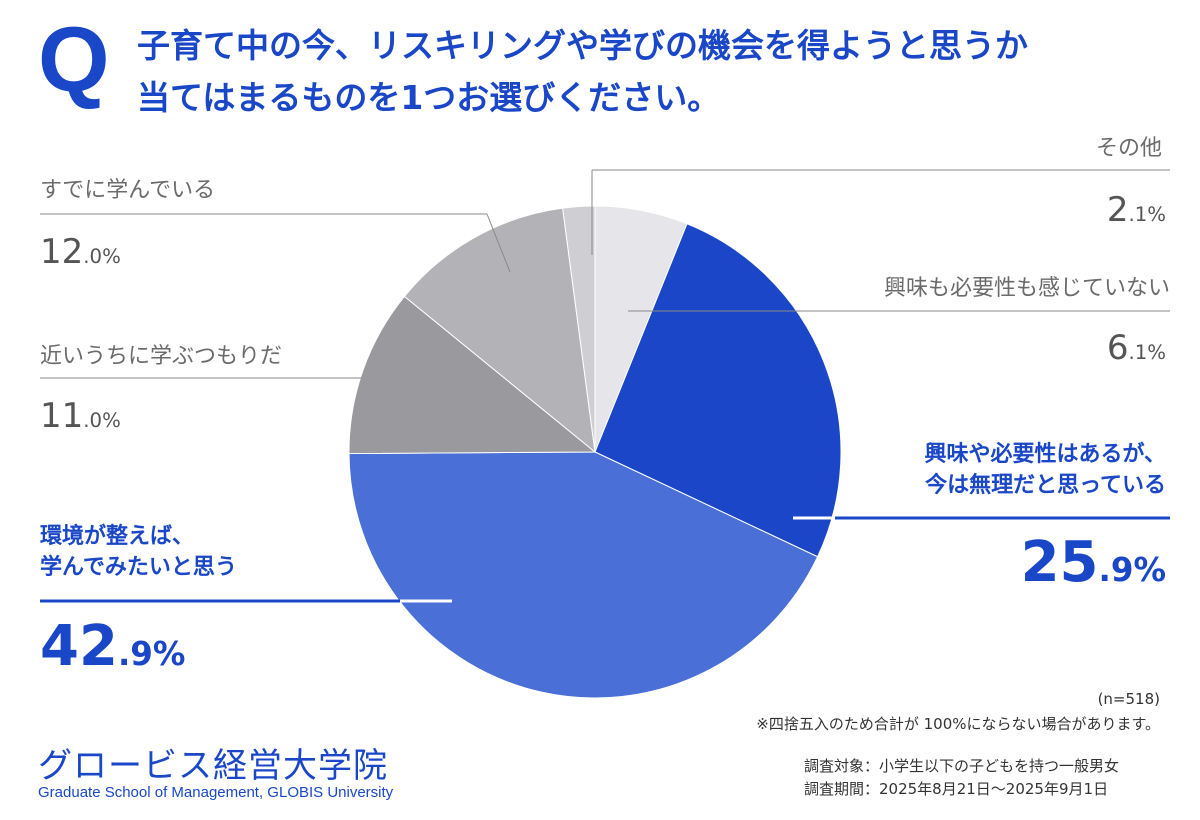  What do you see at coordinates (429, 97) in the screenshot?
I see `question-line-2: 当てはまるものを1つお選びください。` at bounding box center [429, 97].